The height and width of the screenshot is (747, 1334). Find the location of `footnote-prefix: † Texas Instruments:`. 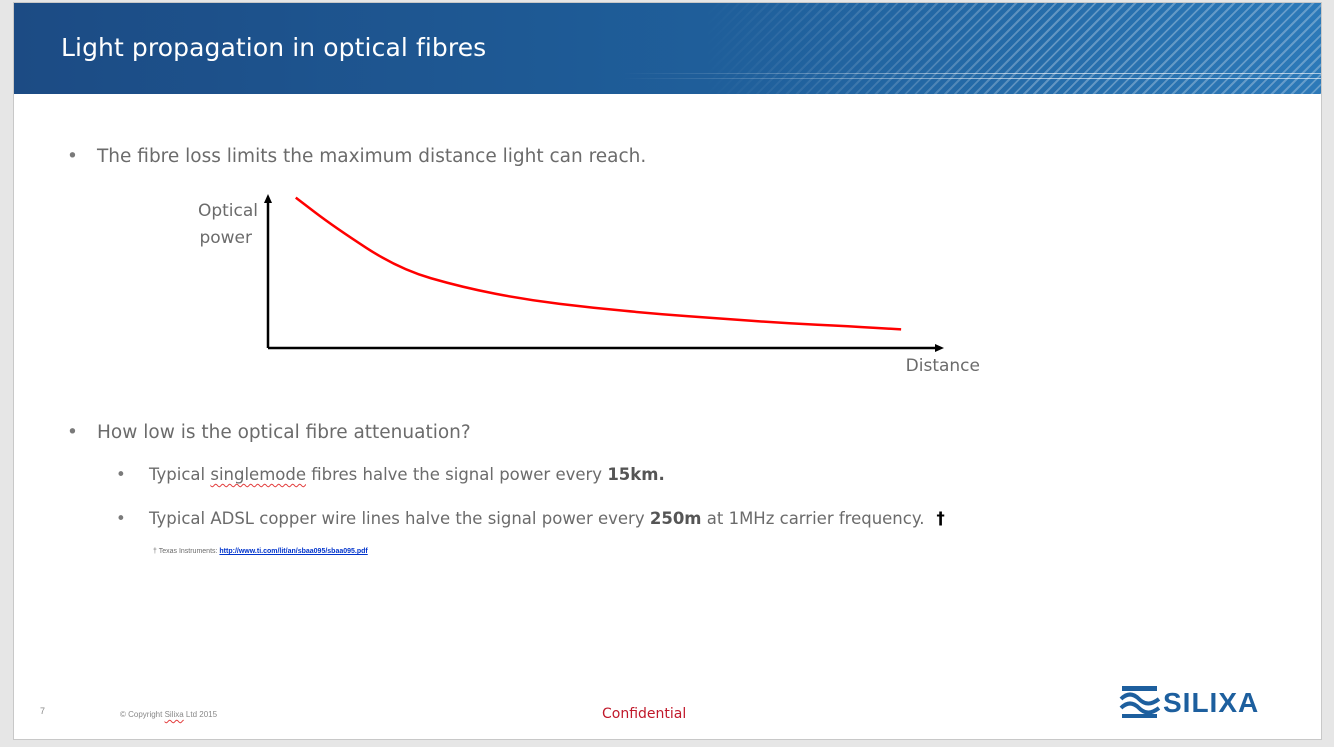

footnote-prefix: † Texas Instruments: is located at coordinates (186, 551).